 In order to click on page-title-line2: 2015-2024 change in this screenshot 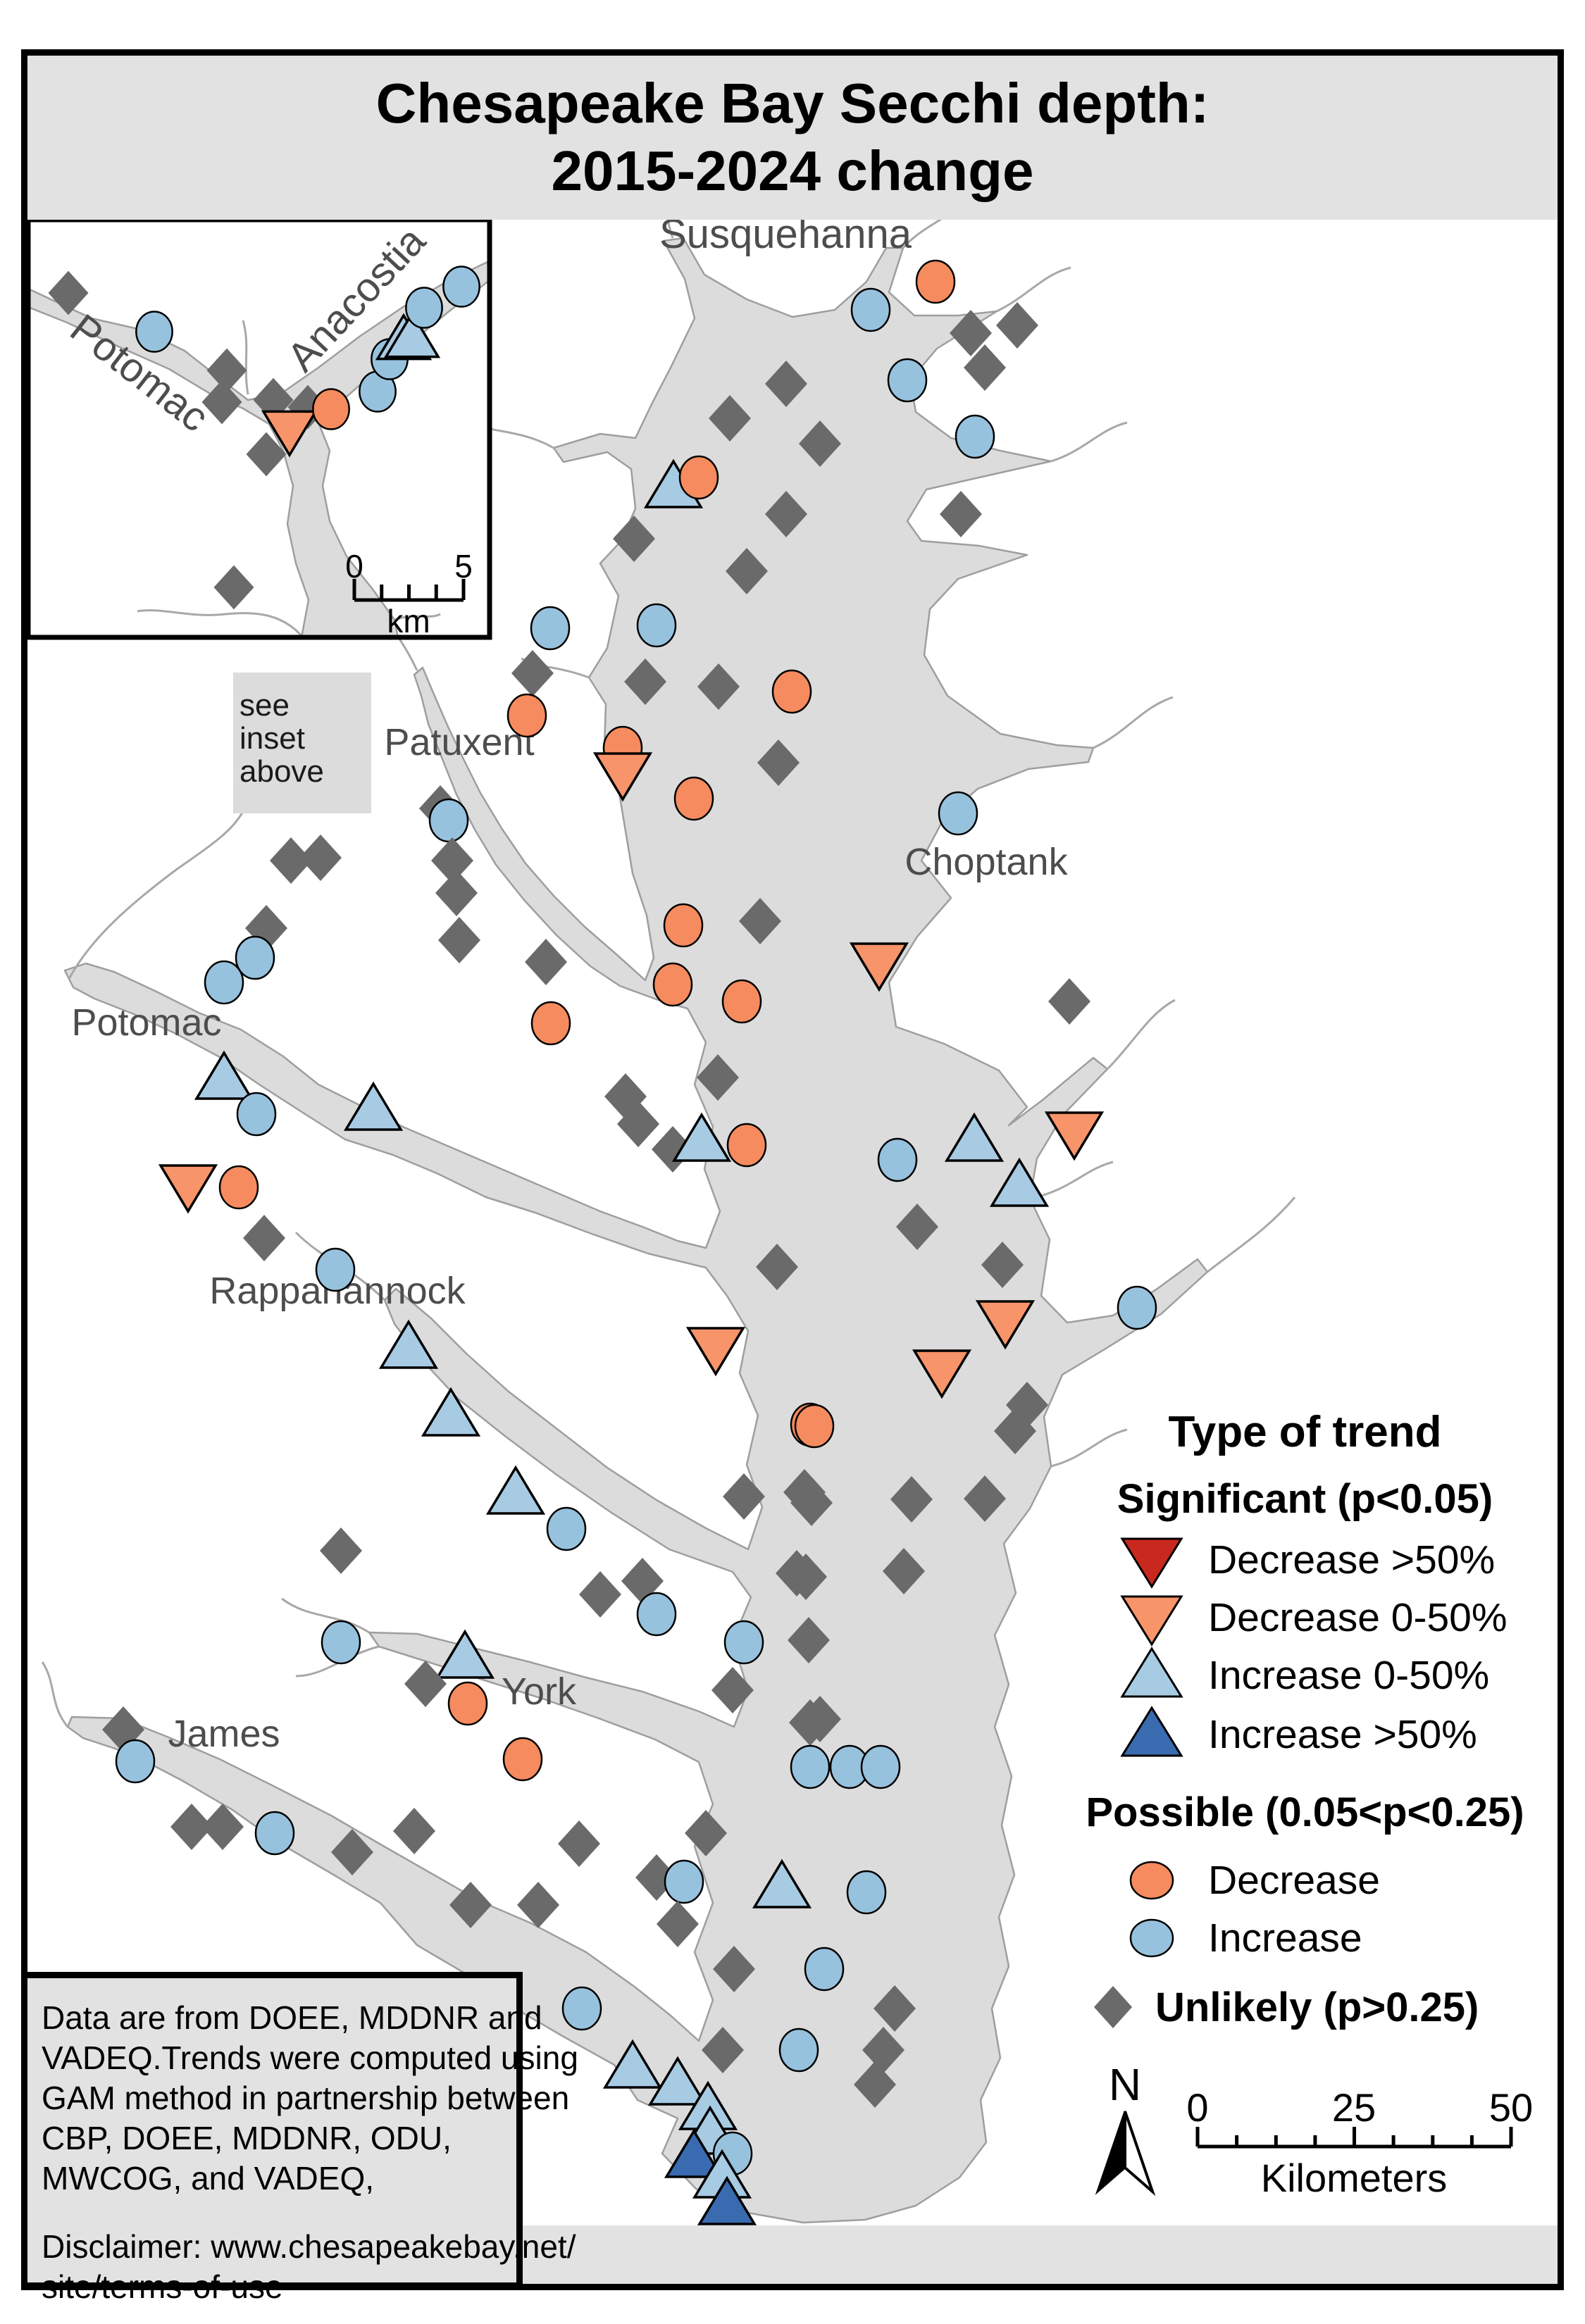, I will do `click(792, 170)`.